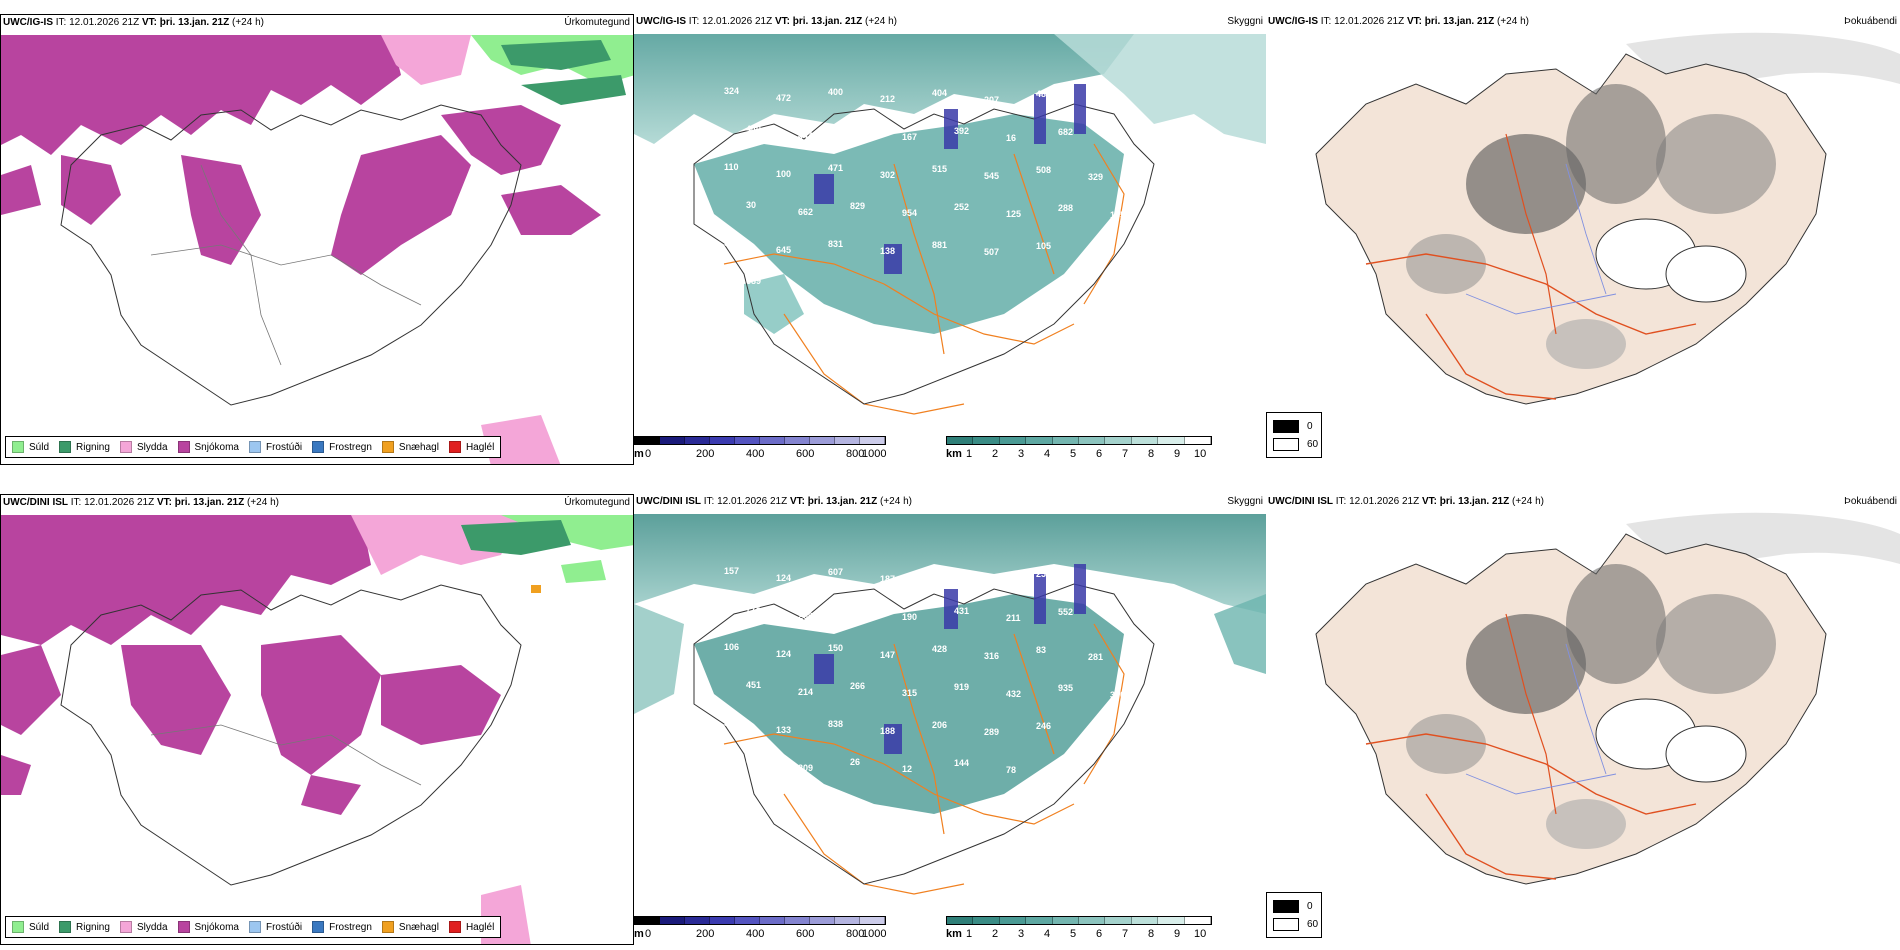 This screenshot has height=950, width=1900. What do you see at coordinates (30, 447) in the screenshot?
I see `legend-item-sold: Súld` at bounding box center [30, 447].